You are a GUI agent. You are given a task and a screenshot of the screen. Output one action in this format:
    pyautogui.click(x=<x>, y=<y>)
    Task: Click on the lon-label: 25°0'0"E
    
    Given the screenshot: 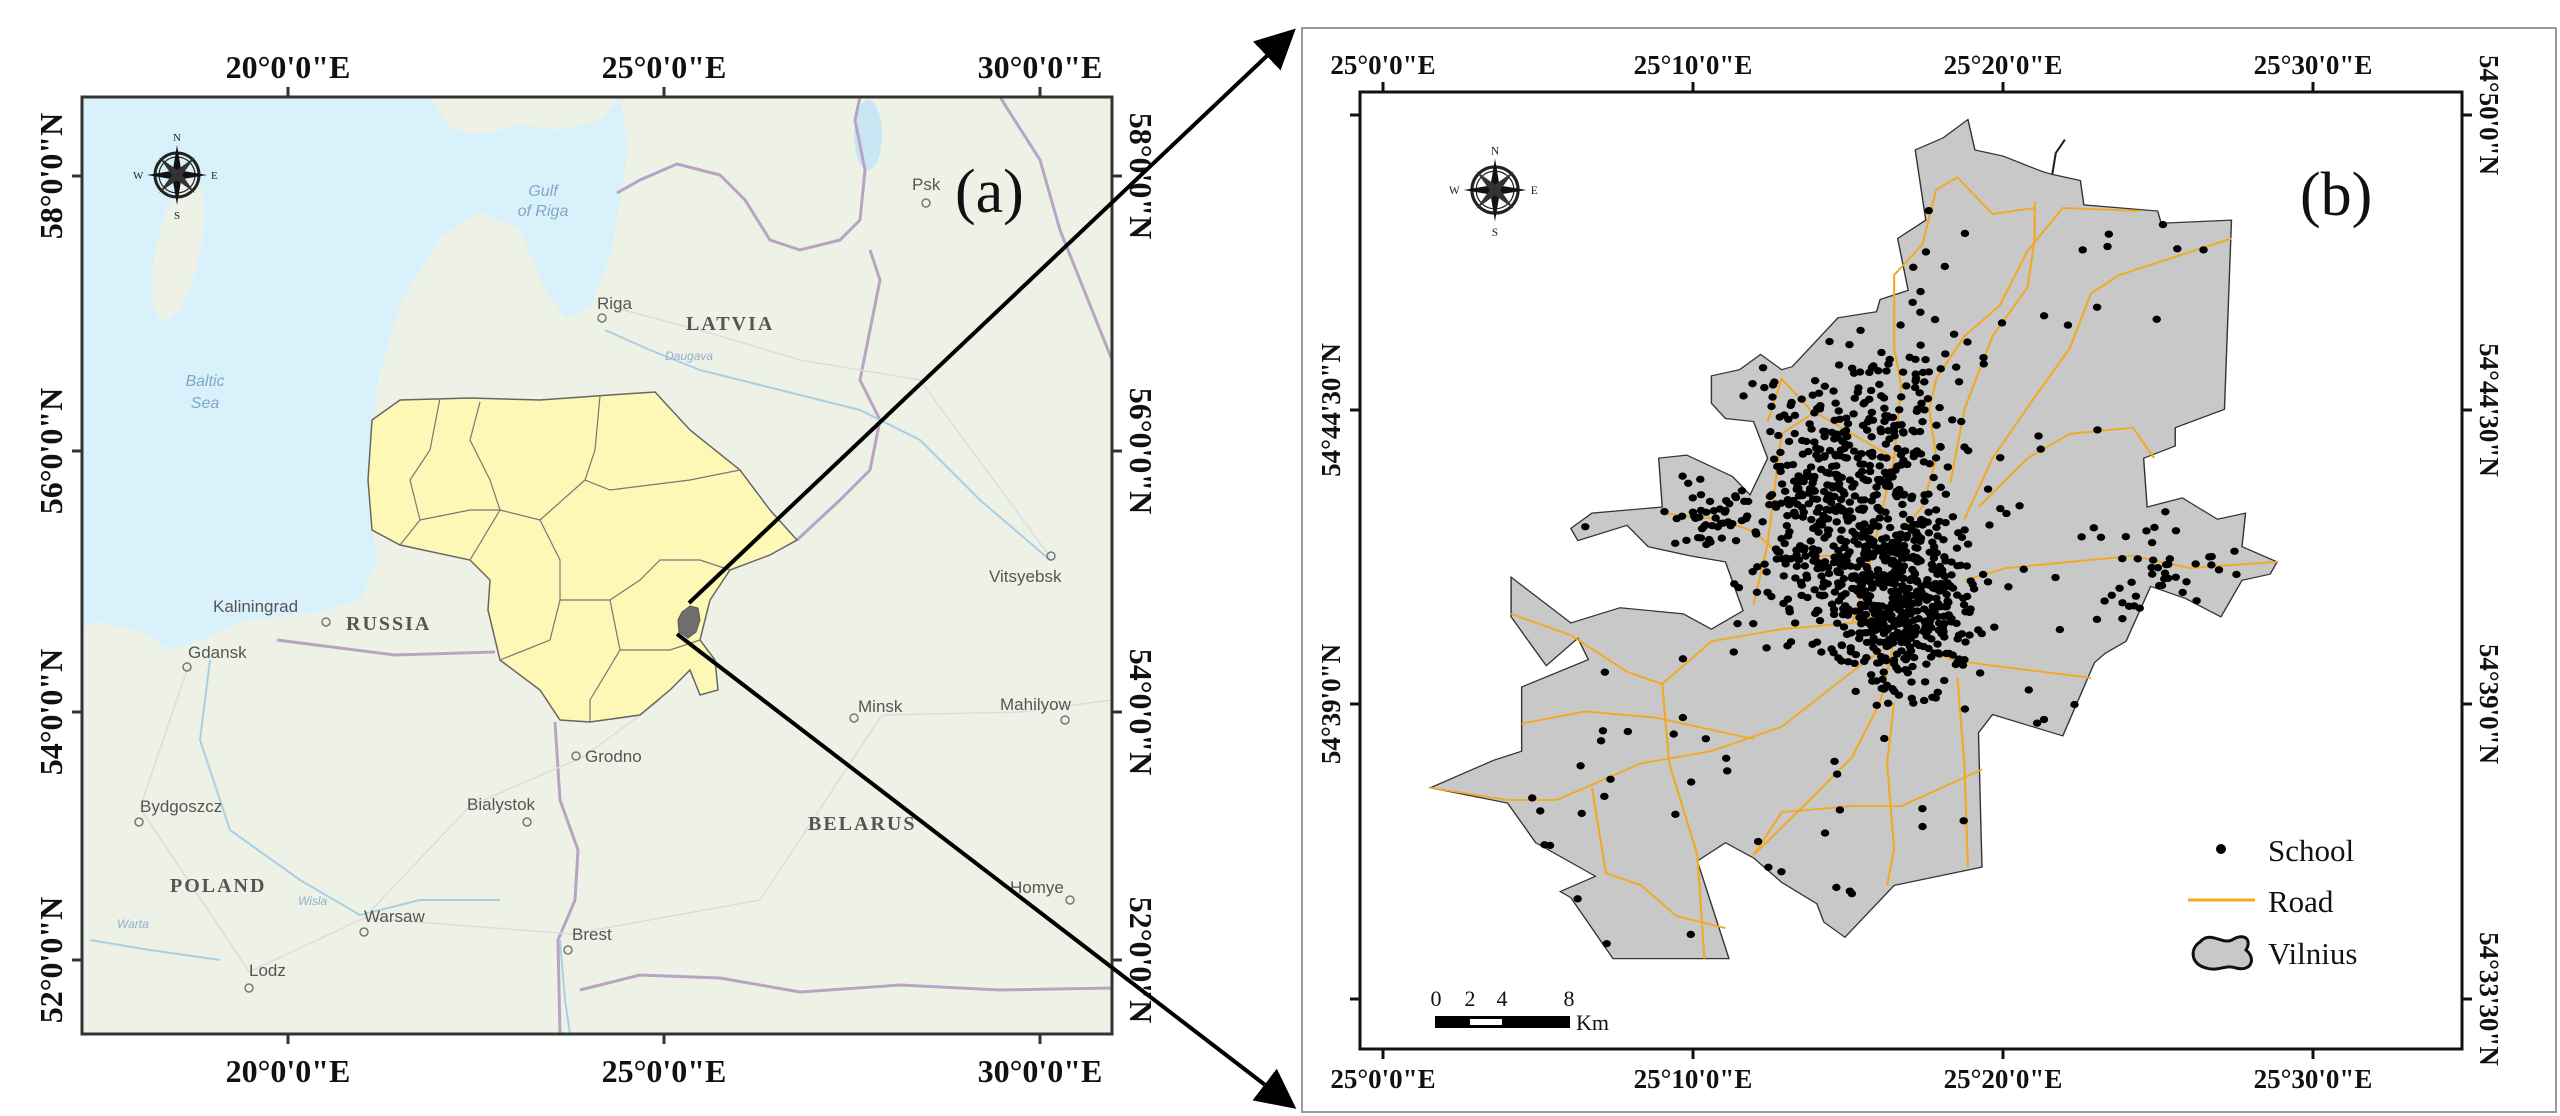 What is the action you would take?
    pyautogui.click(x=1382, y=1079)
    